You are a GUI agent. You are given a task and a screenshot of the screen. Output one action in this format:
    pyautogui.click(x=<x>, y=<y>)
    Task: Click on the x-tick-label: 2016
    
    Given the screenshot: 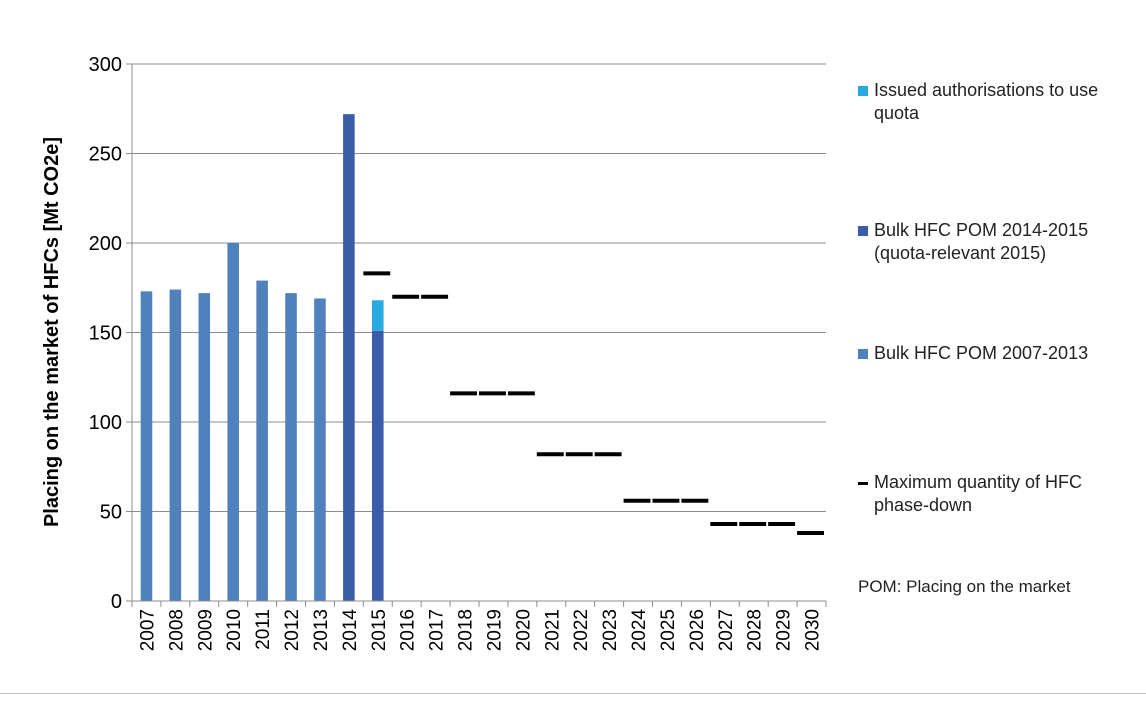 What is the action you would take?
    pyautogui.click(x=408, y=630)
    